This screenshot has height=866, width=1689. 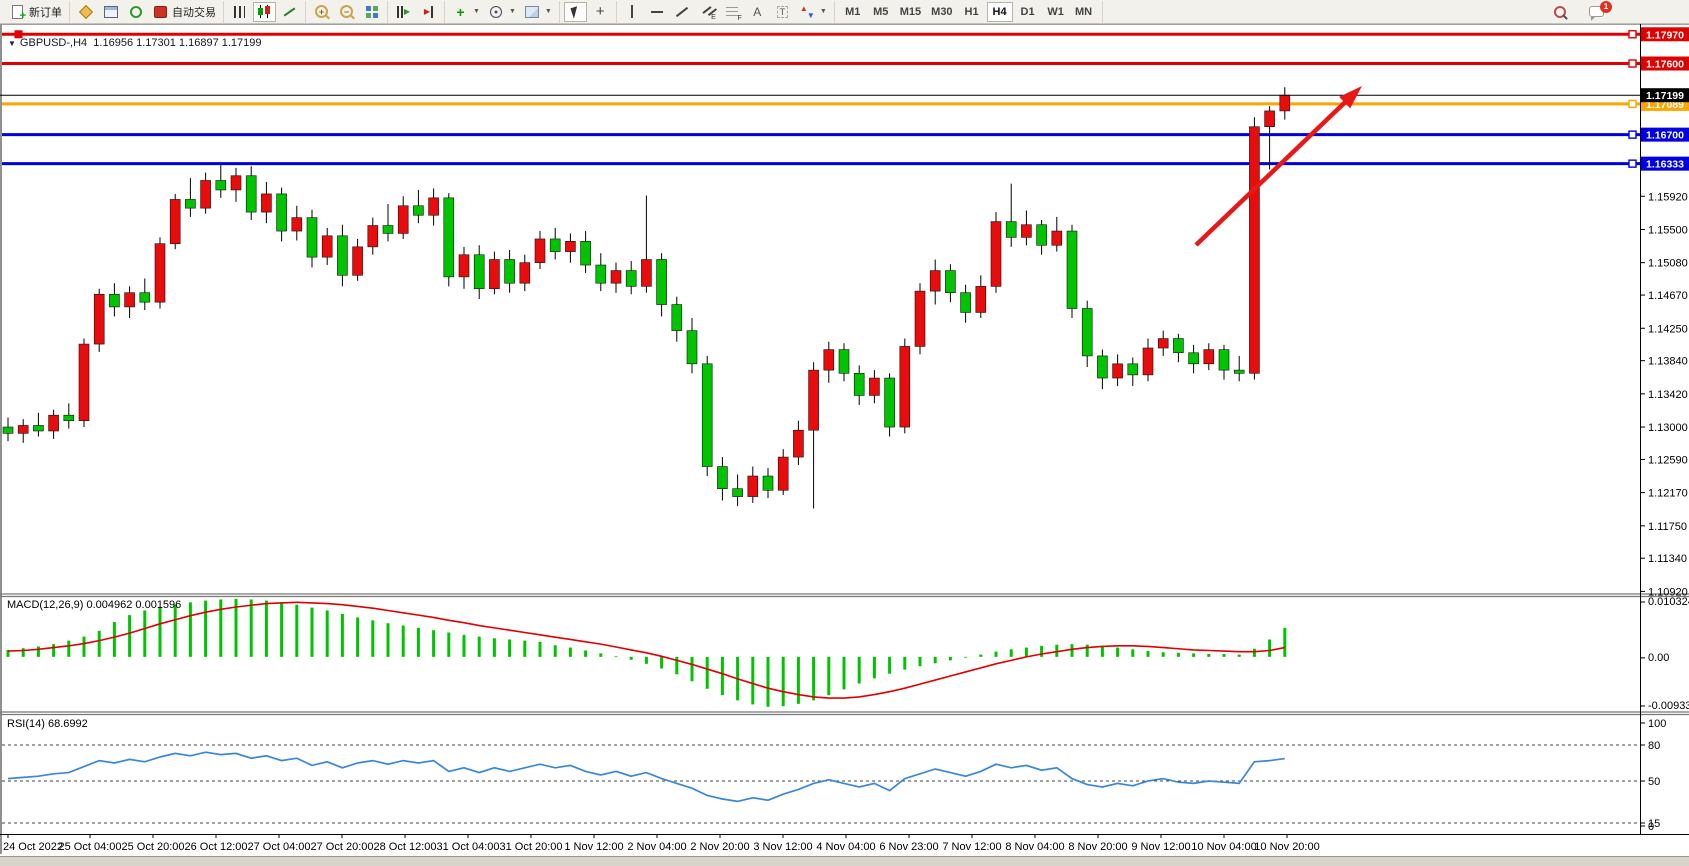 I want to click on timeframe-button-M15: M15, so click(x=910, y=12).